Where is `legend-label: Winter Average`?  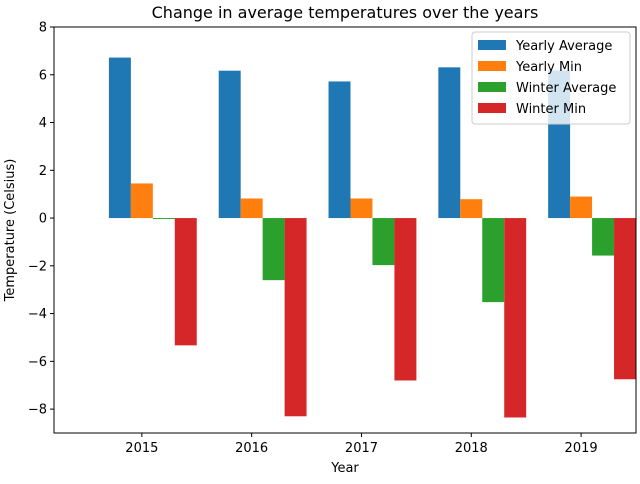 legend-label: Winter Average is located at coordinates (566, 88).